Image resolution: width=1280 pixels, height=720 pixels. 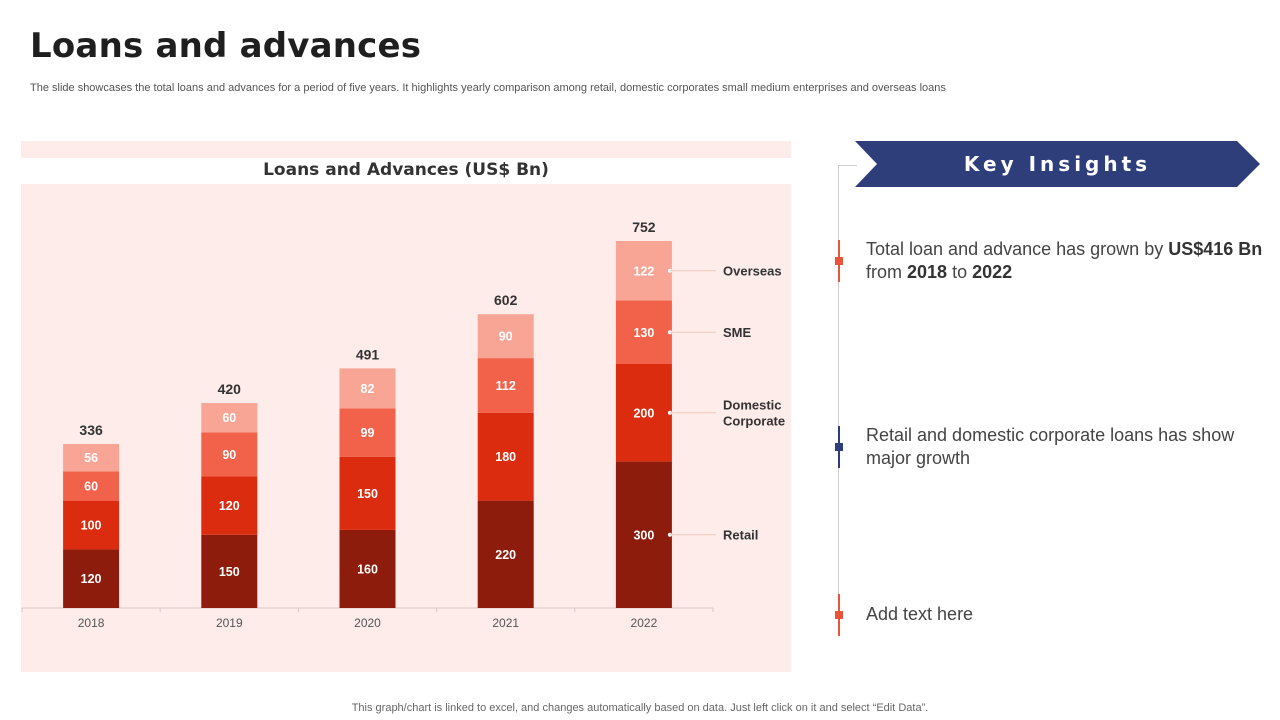 I want to click on data-label: 220, so click(x=505, y=555).